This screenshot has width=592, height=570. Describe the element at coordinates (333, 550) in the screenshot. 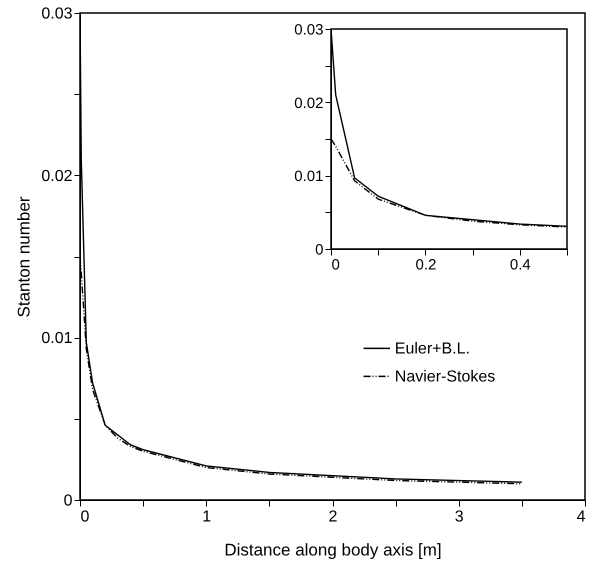

I see `x-axis-title: Distance along body axis [m]` at that location.